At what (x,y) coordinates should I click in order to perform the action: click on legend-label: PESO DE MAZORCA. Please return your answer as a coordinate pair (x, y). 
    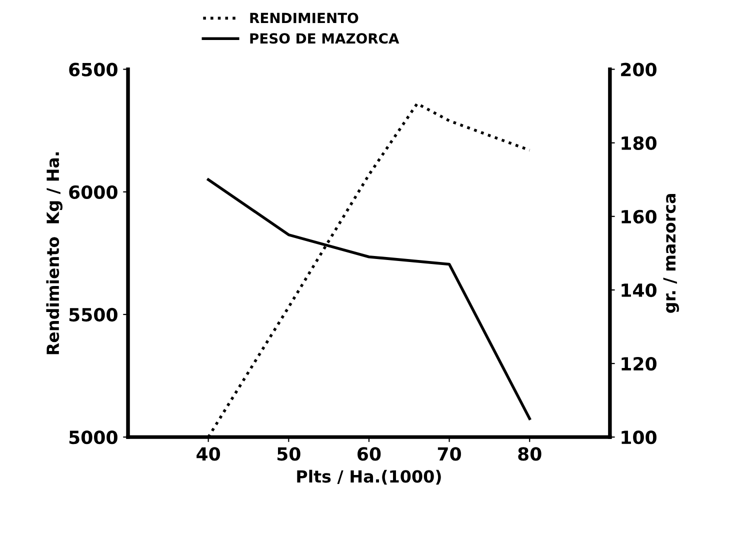
    Looking at the image, I should click on (325, 38).